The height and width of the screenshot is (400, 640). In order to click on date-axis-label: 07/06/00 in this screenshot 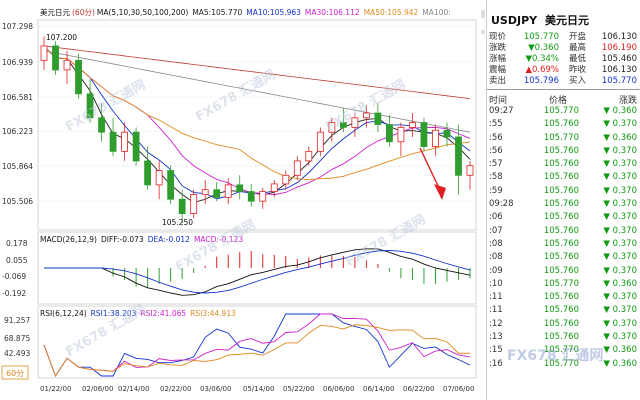, I will do `click(458, 389)`.